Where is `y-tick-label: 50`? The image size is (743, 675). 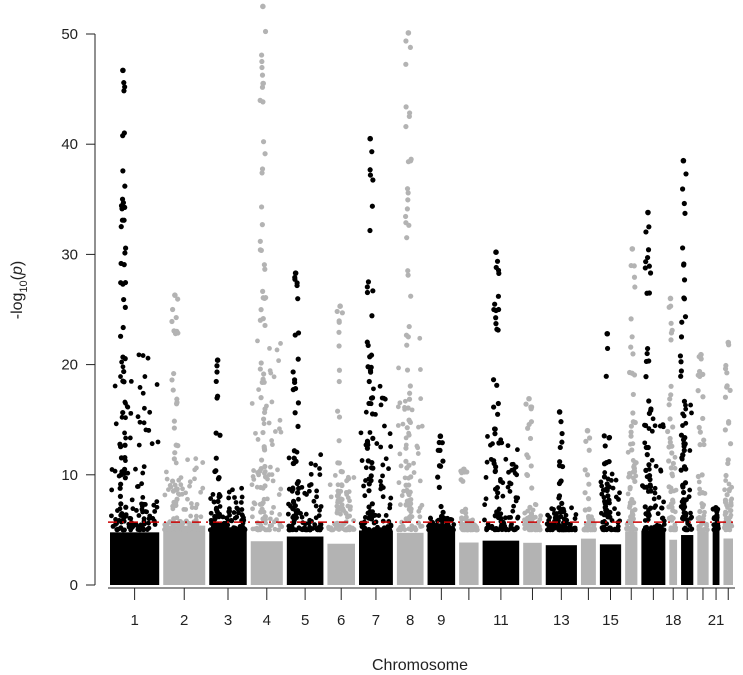 y-tick-label: 50 is located at coordinates (69, 34).